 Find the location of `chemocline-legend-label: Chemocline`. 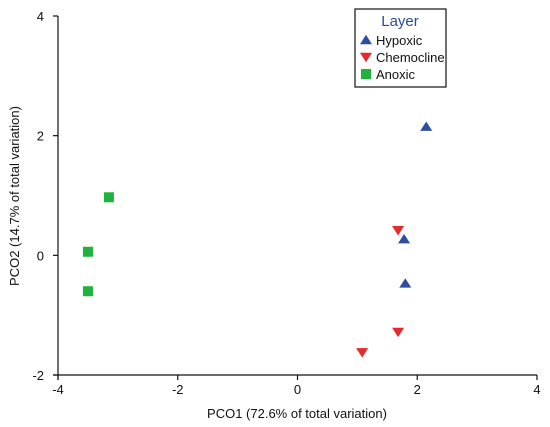

chemocline-legend-label: Chemocline is located at coordinates (410, 57).